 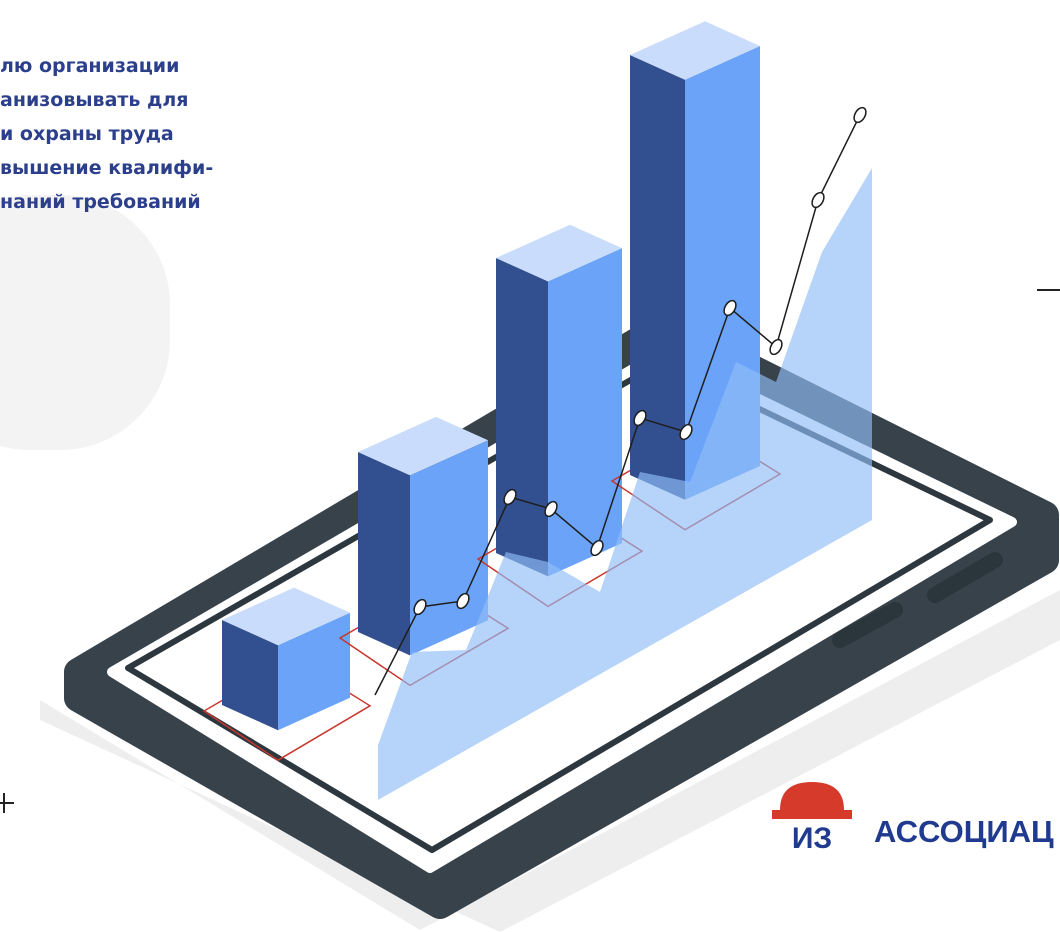 What do you see at coordinates (100, 202) in the screenshot?
I see `intro-line: наний требований` at bounding box center [100, 202].